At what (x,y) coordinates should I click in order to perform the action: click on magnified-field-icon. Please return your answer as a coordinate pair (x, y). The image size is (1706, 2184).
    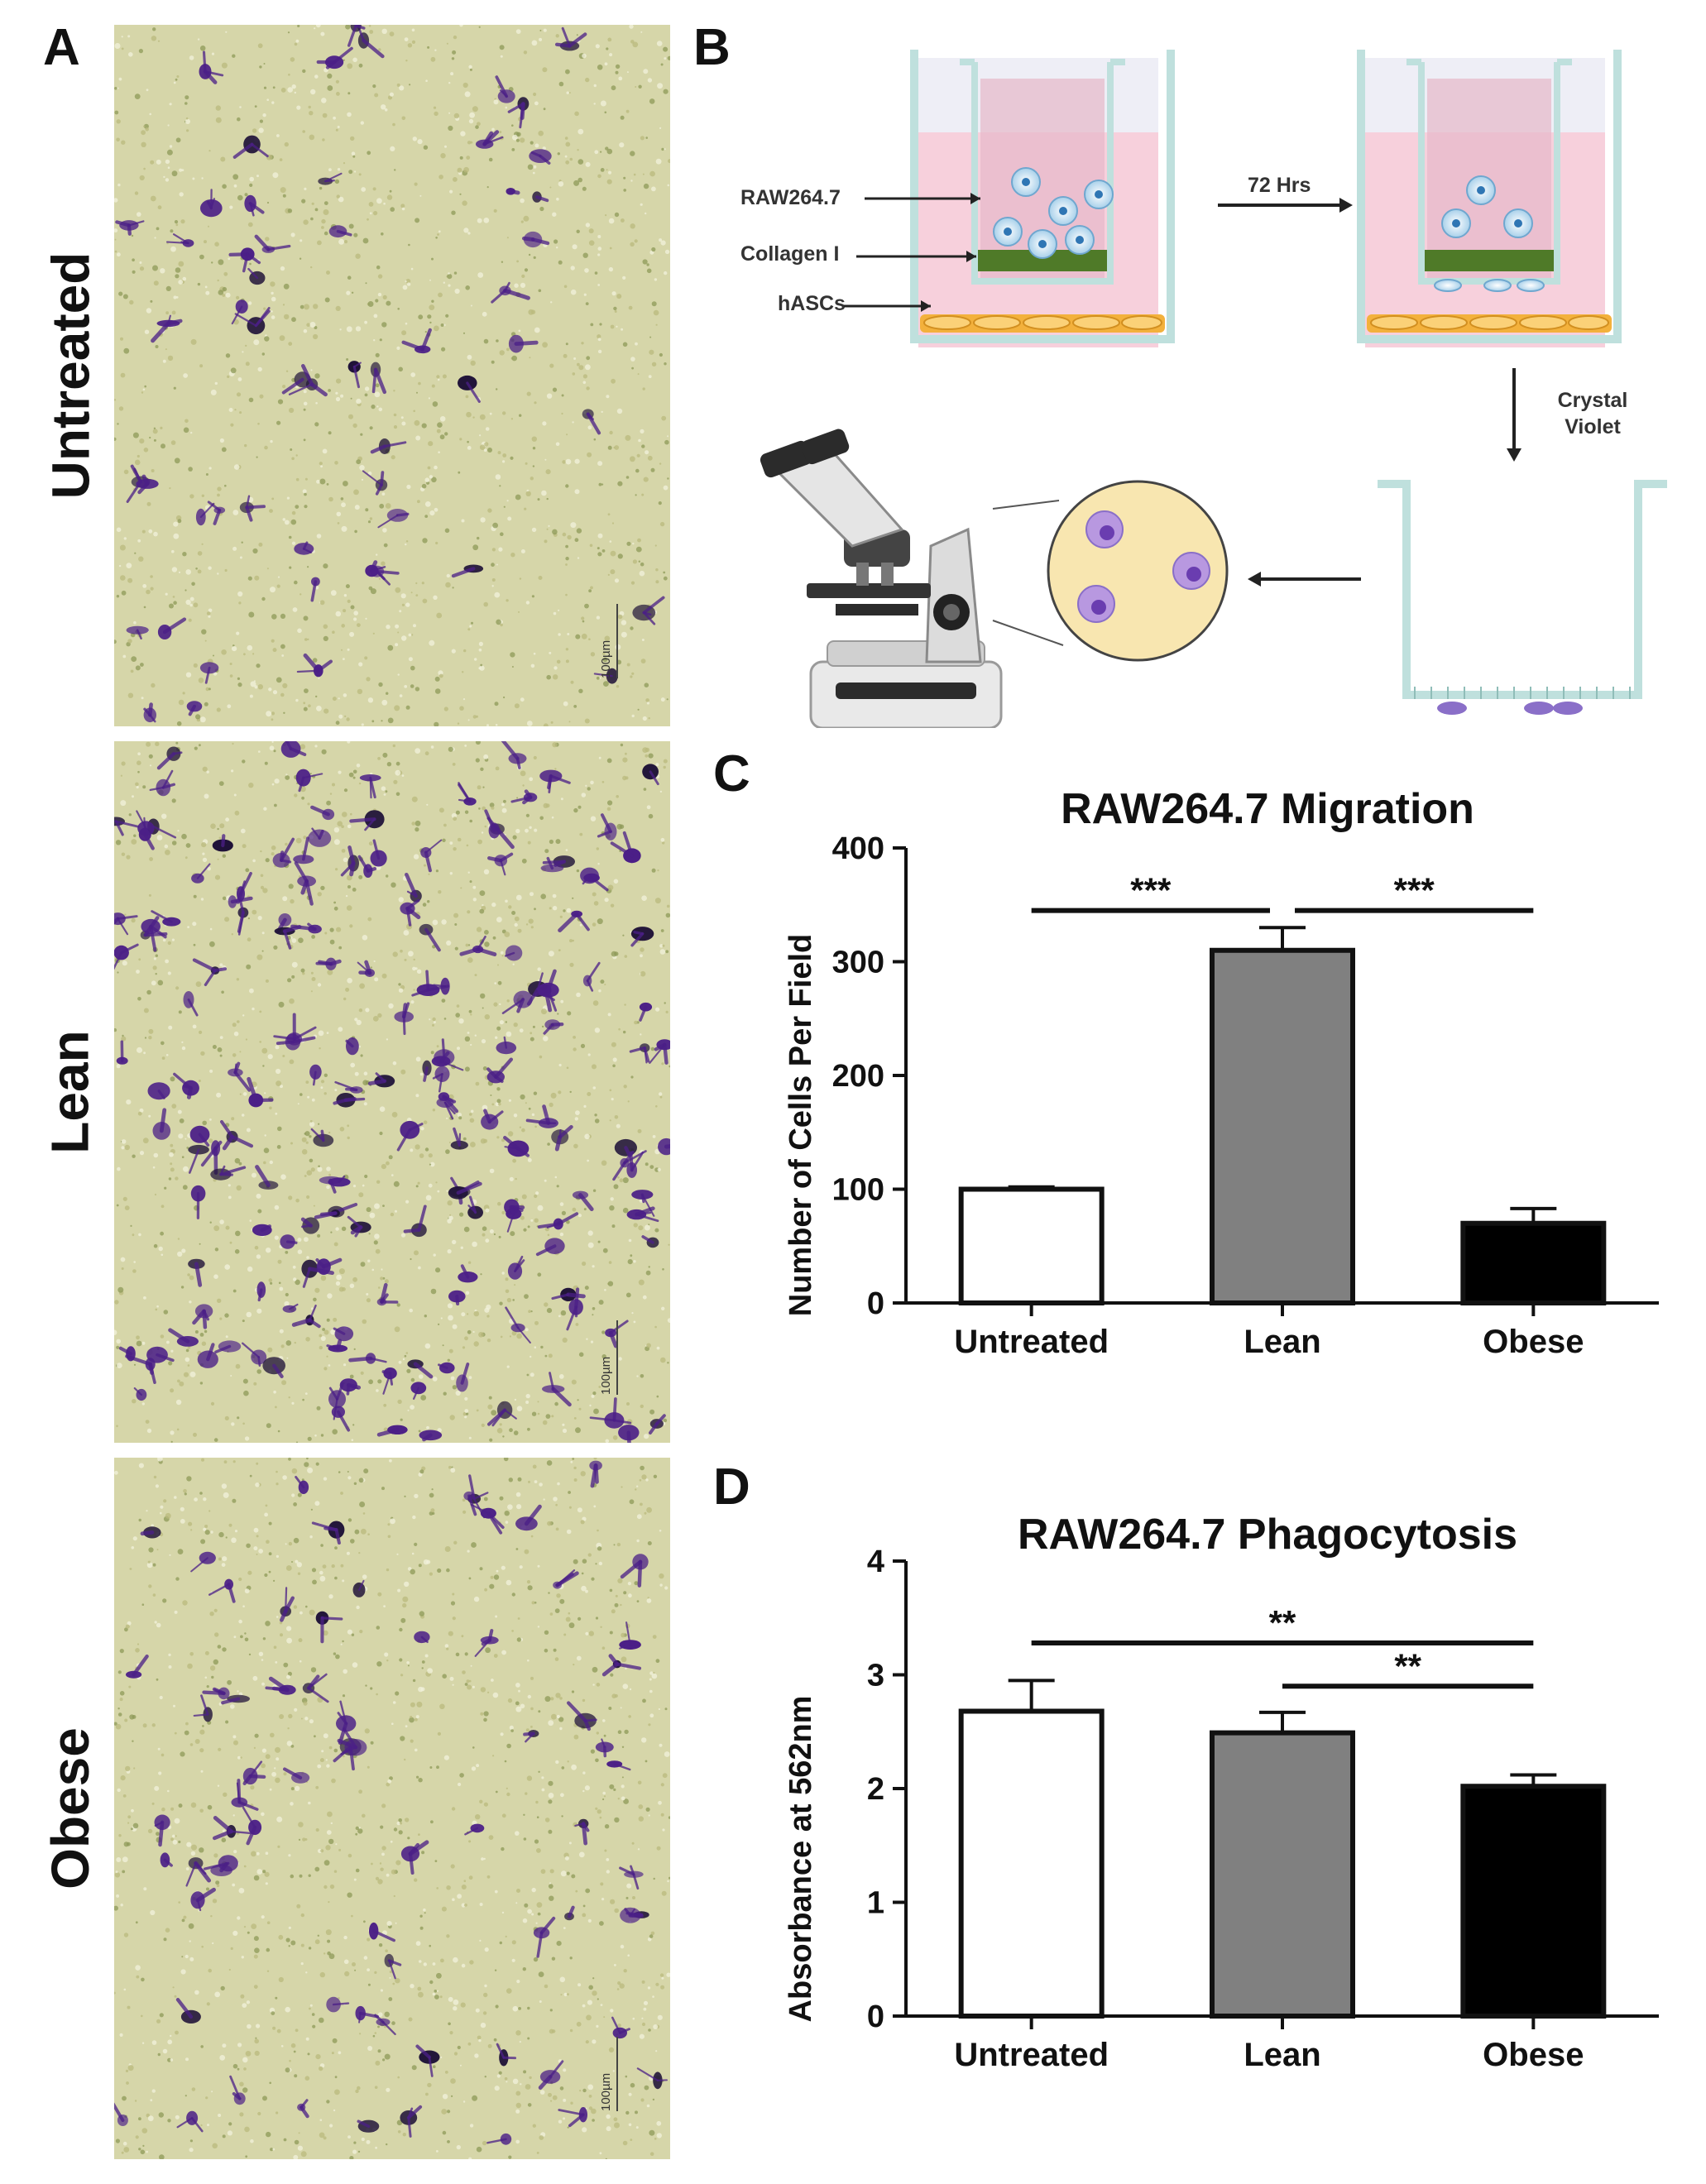
    Looking at the image, I should click on (1110, 571).